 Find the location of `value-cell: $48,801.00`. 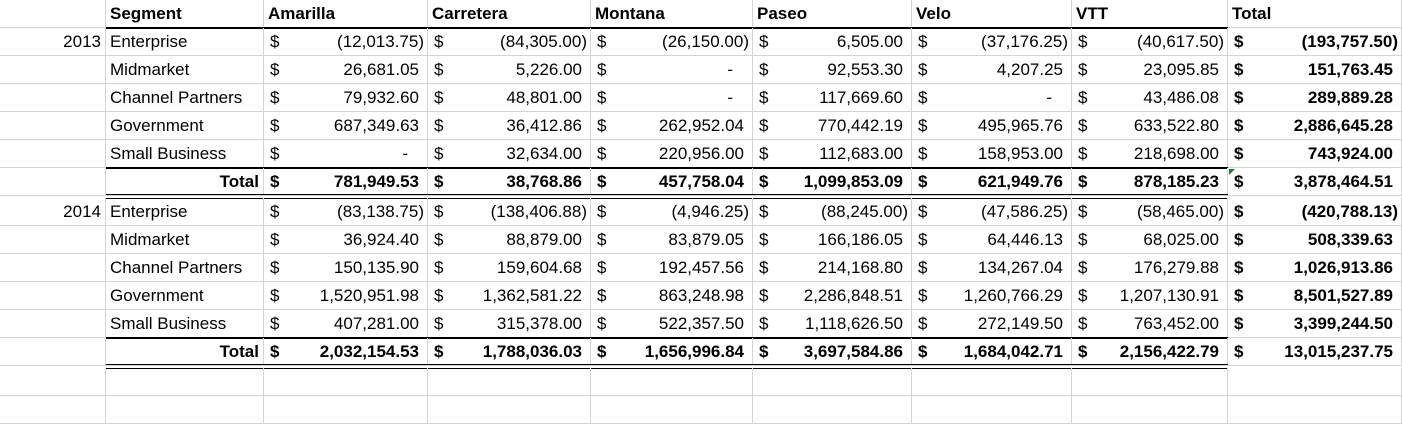

value-cell: $48,801.00 is located at coordinates (509, 98).